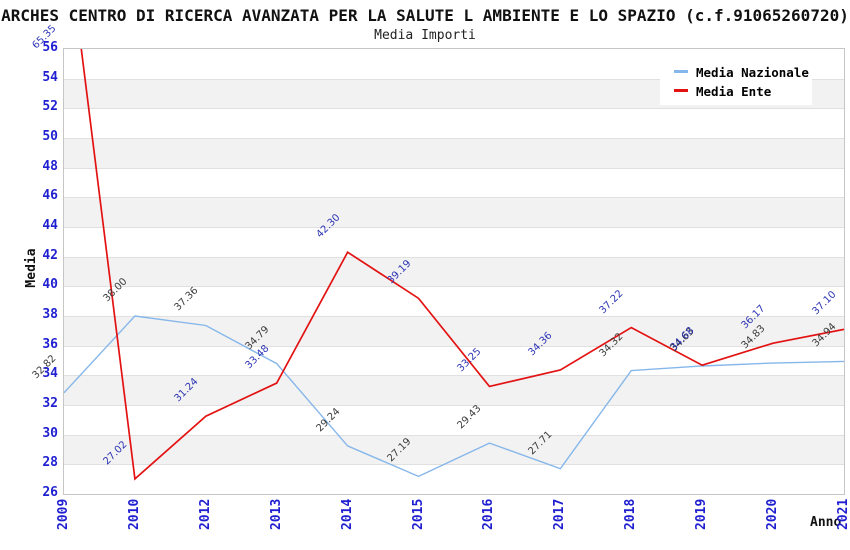 This screenshot has height=550, width=850. Describe the element at coordinates (50, 136) in the screenshot. I see `y-tick-label: 50` at that location.